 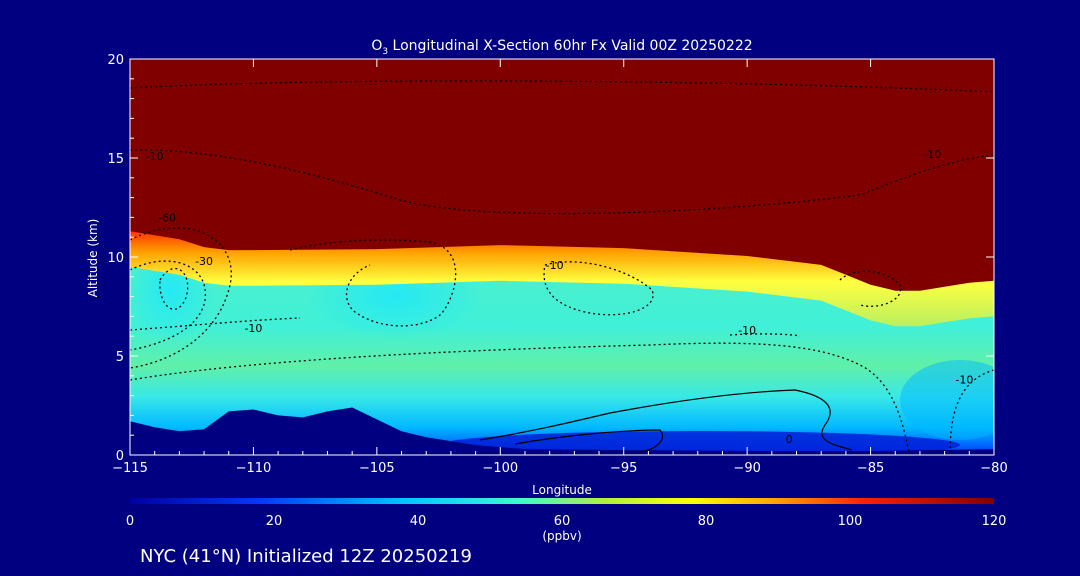 What do you see at coordinates (850, 521) in the screenshot?
I see `colorbar-tick-label: 100` at bounding box center [850, 521].